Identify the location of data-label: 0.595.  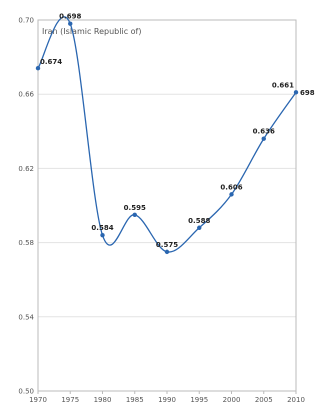
(135, 208).